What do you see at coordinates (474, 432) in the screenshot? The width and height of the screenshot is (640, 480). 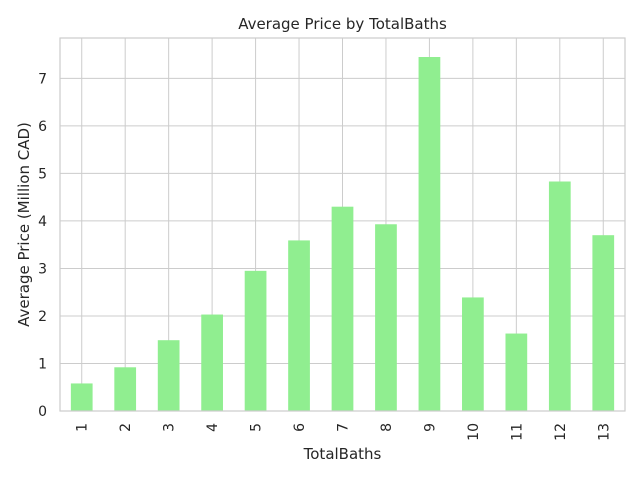 I see `x-tick-label: 10` at bounding box center [474, 432].